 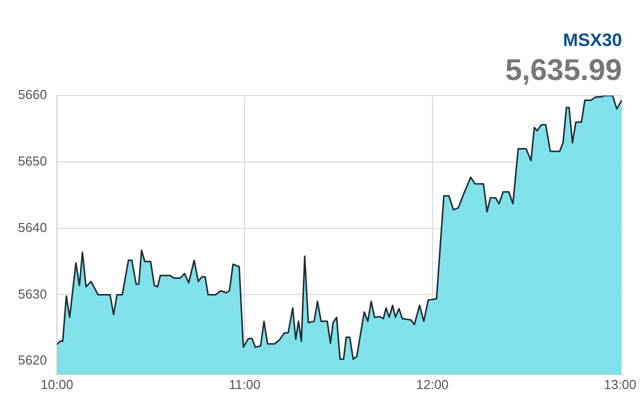 What do you see at coordinates (620, 384) in the screenshot?
I see `x-tick-label: 13:00` at bounding box center [620, 384].